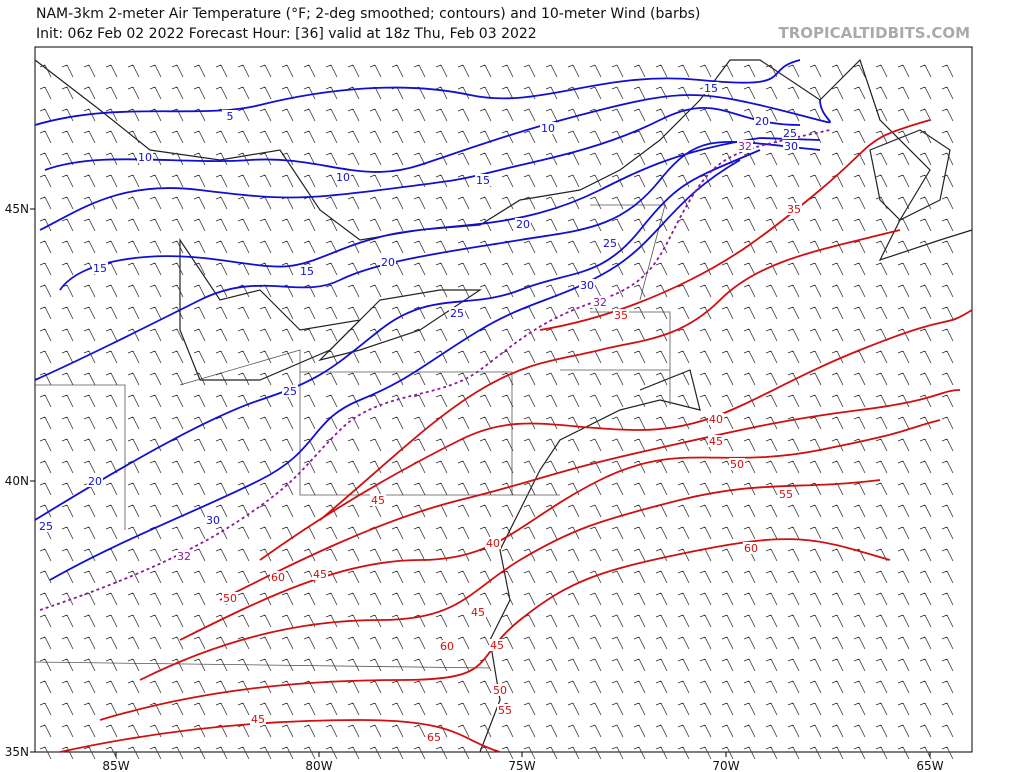 The image size is (1024, 772). Describe the element at coordinates (318, 765) in the screenshot. I see `lon-label: 80W` at that location.